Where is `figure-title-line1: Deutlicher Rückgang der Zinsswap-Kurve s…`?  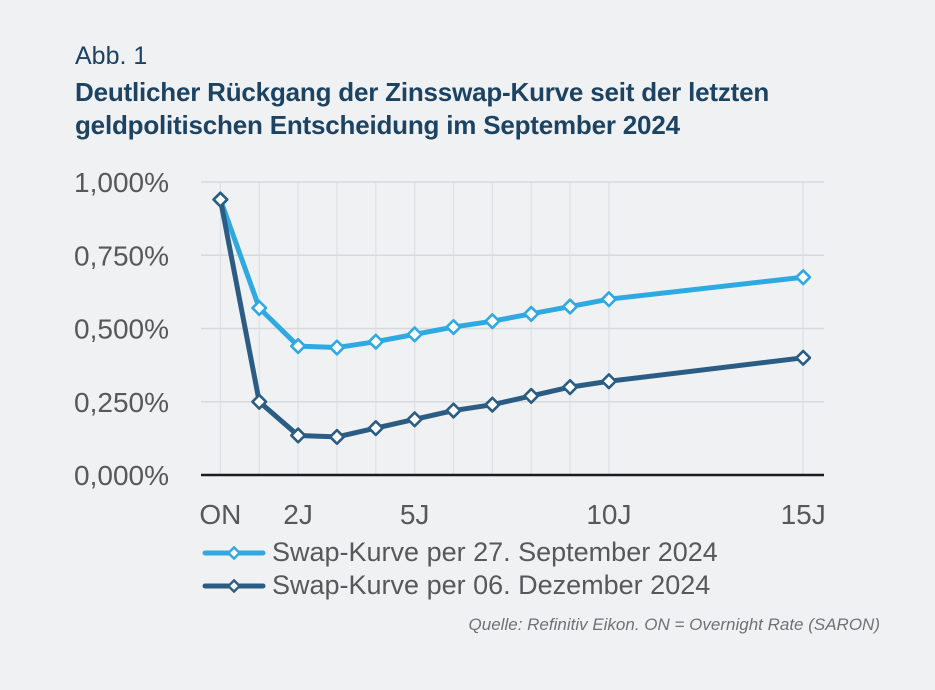
figure-title-line1: Deutlicher Rückgang der Zinsswap-Kurve s… is located at coordinates (422, 92).